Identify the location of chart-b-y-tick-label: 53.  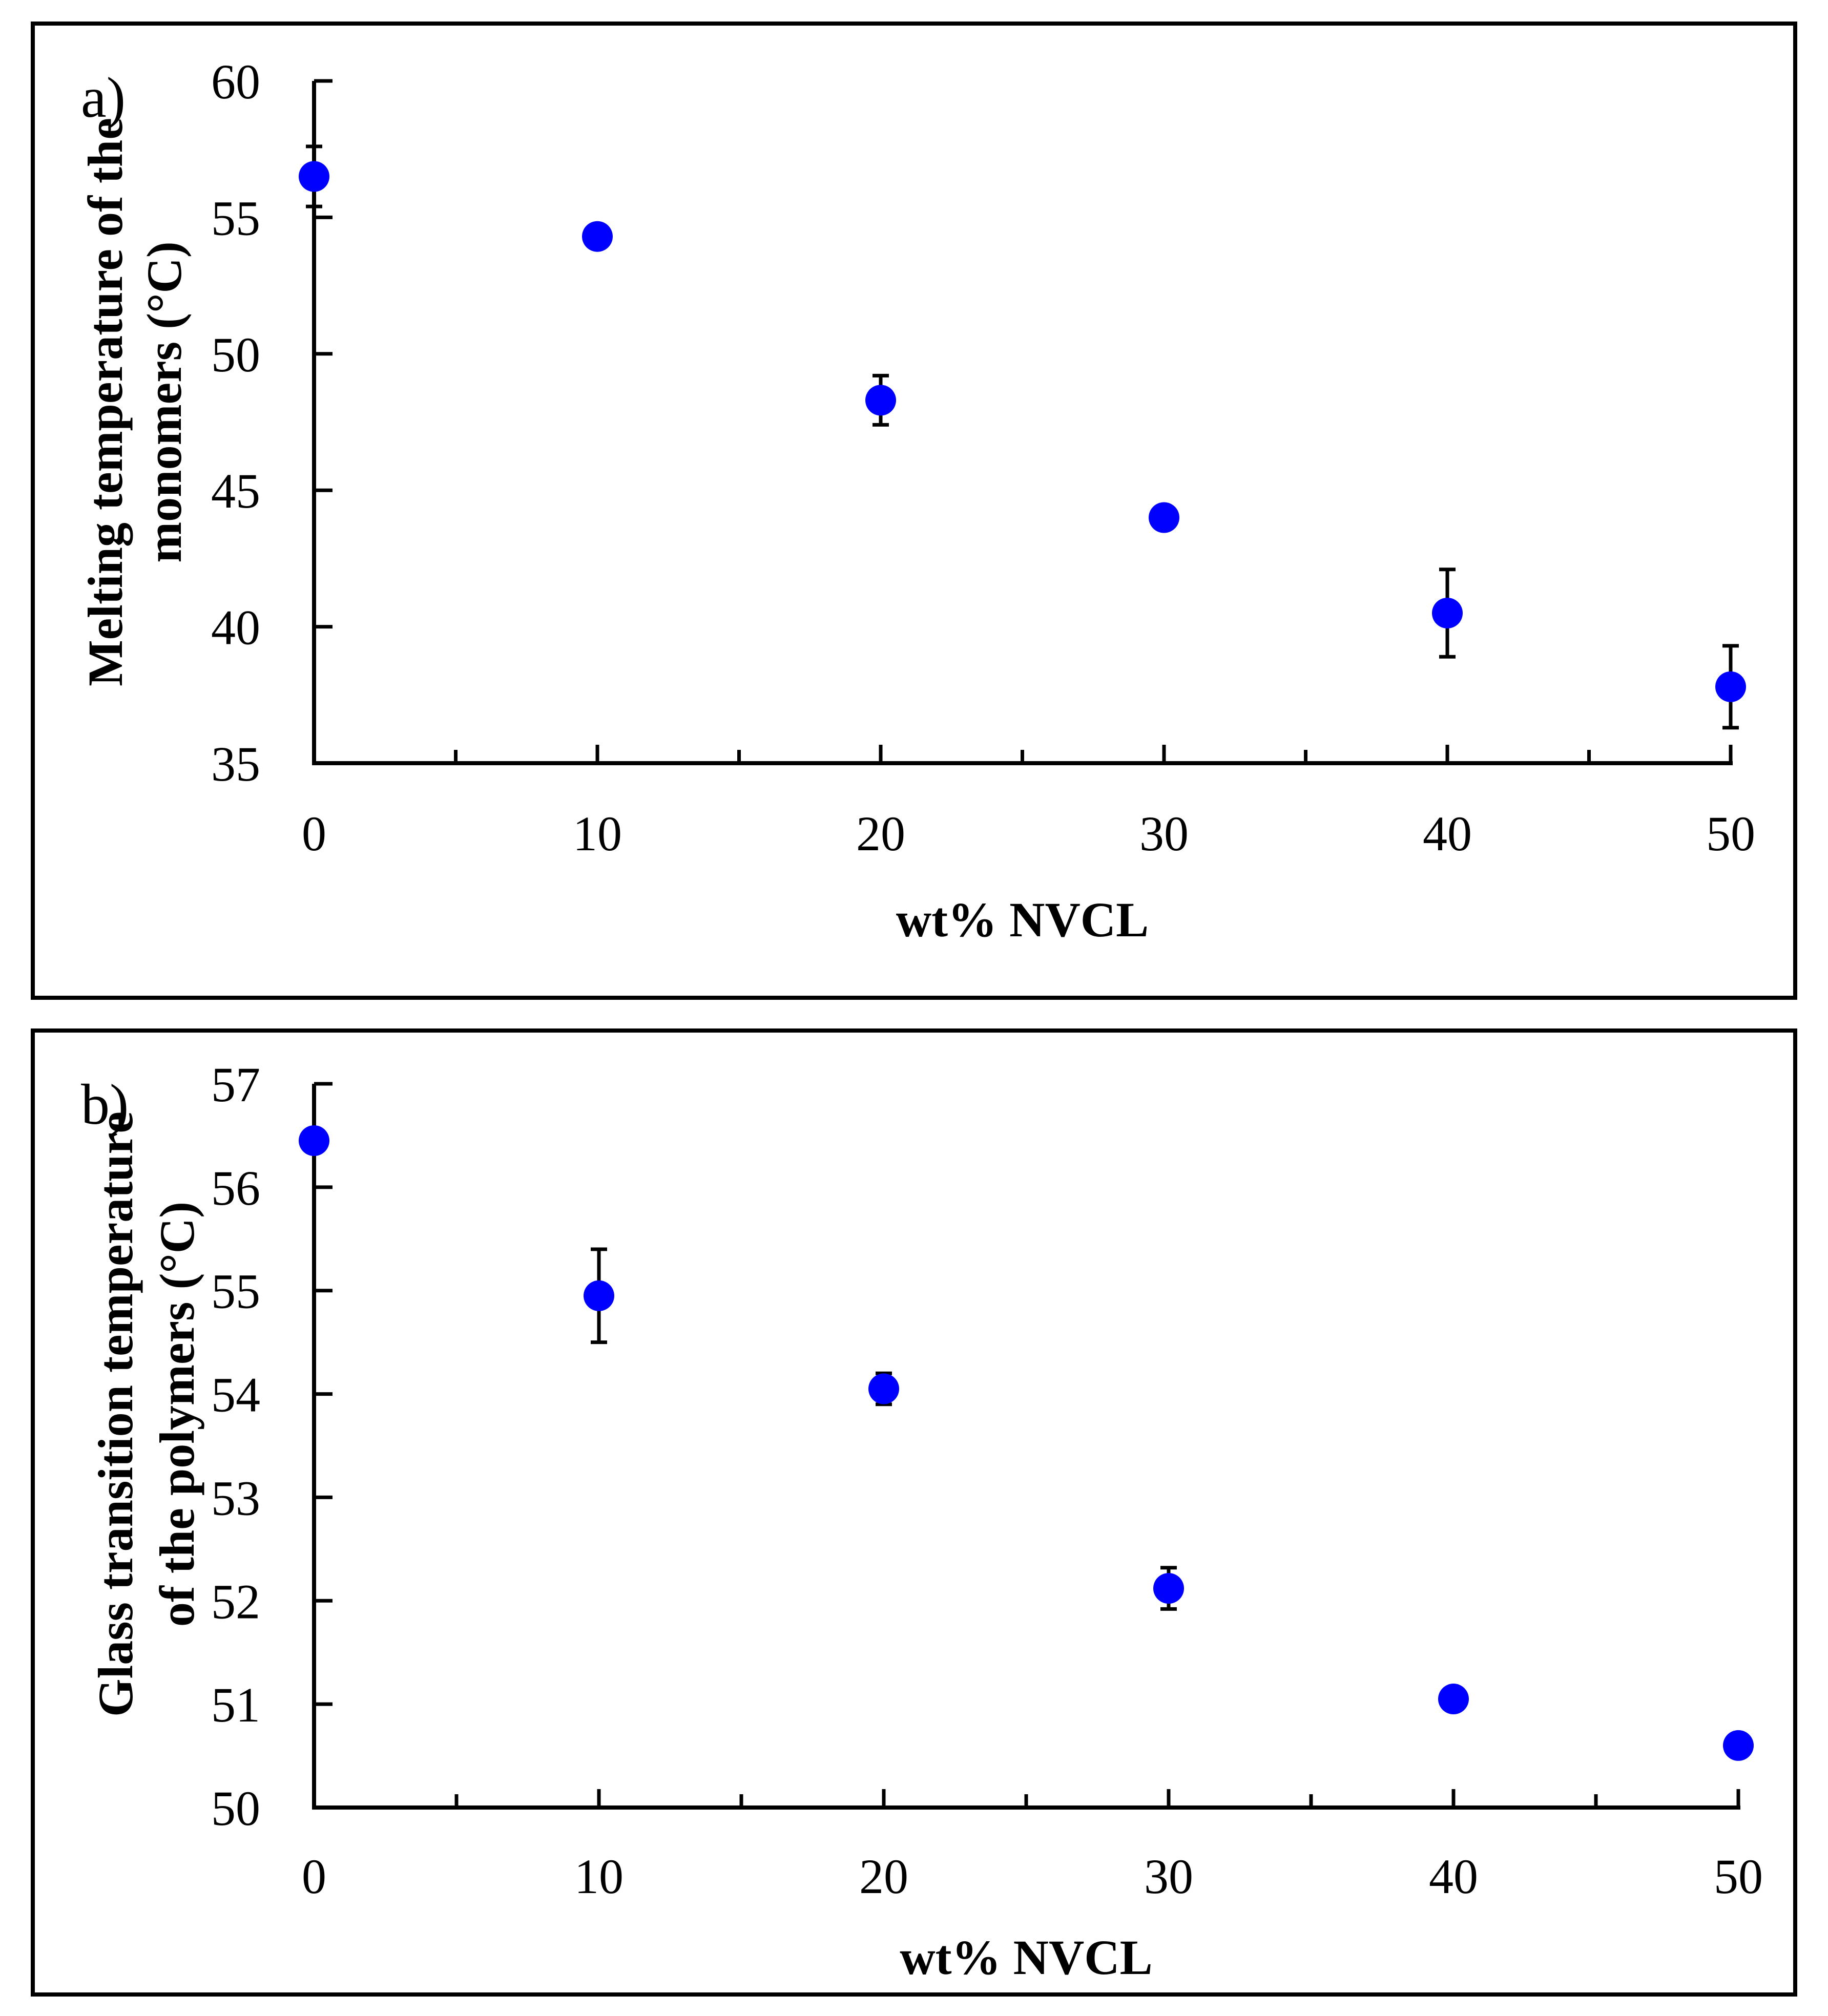
(235, 1498).